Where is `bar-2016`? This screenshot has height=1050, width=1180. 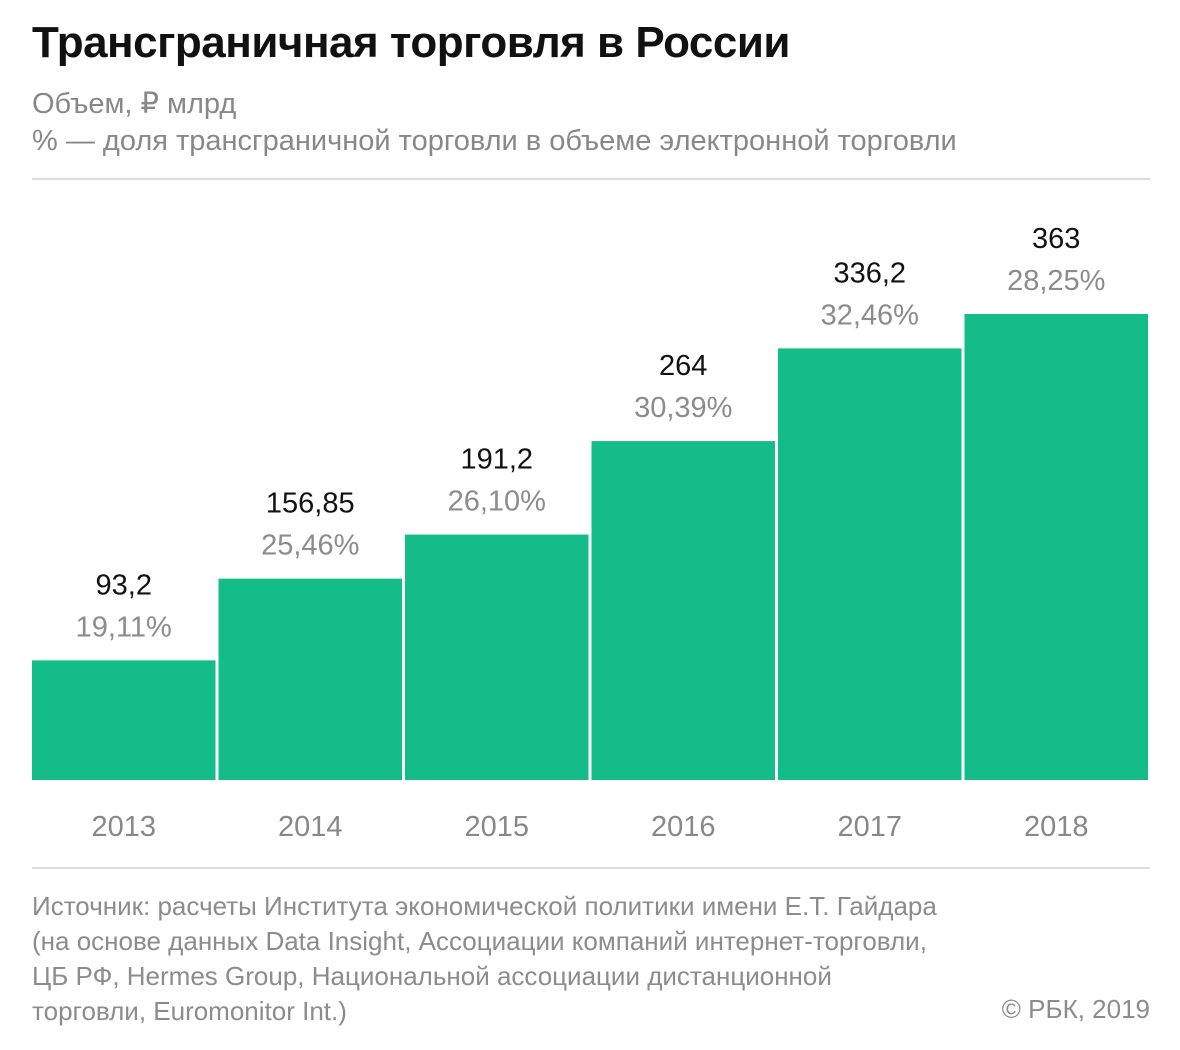 bar-2016 is located at coordinates (683, 610).